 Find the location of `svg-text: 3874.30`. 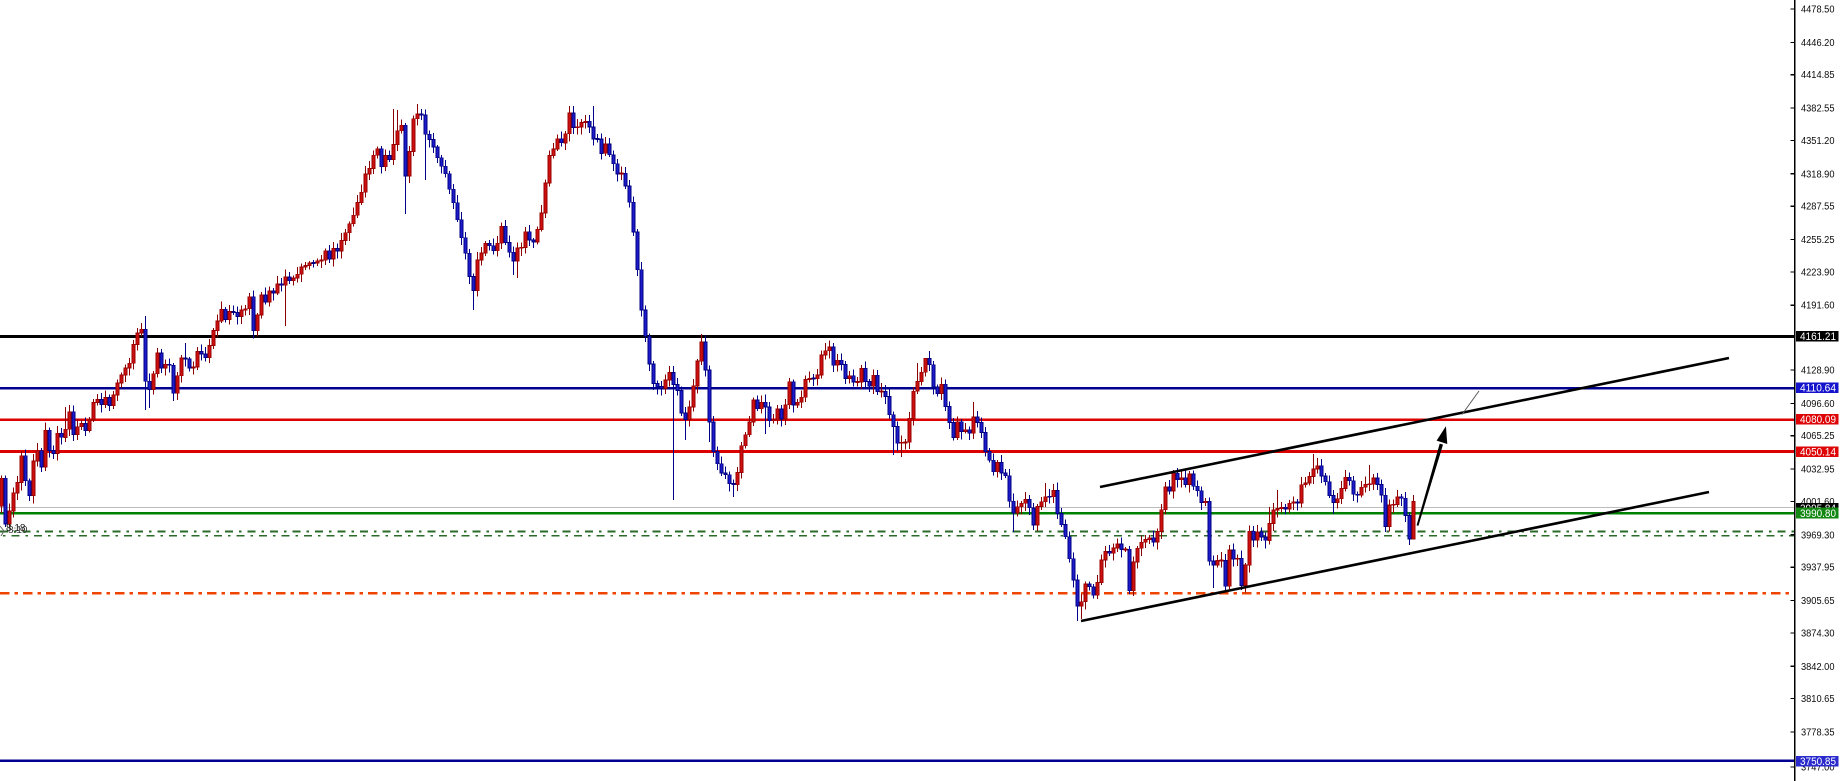

svg-text: 3874.30 is located at coordinates (1818, 633).